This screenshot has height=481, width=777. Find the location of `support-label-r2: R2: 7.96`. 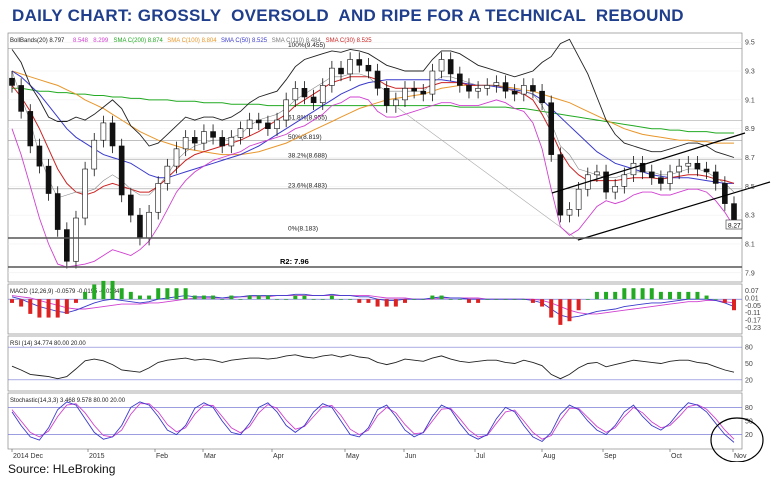

support-label-r2: R2: 7.96 is located at coordinates (294, 261).